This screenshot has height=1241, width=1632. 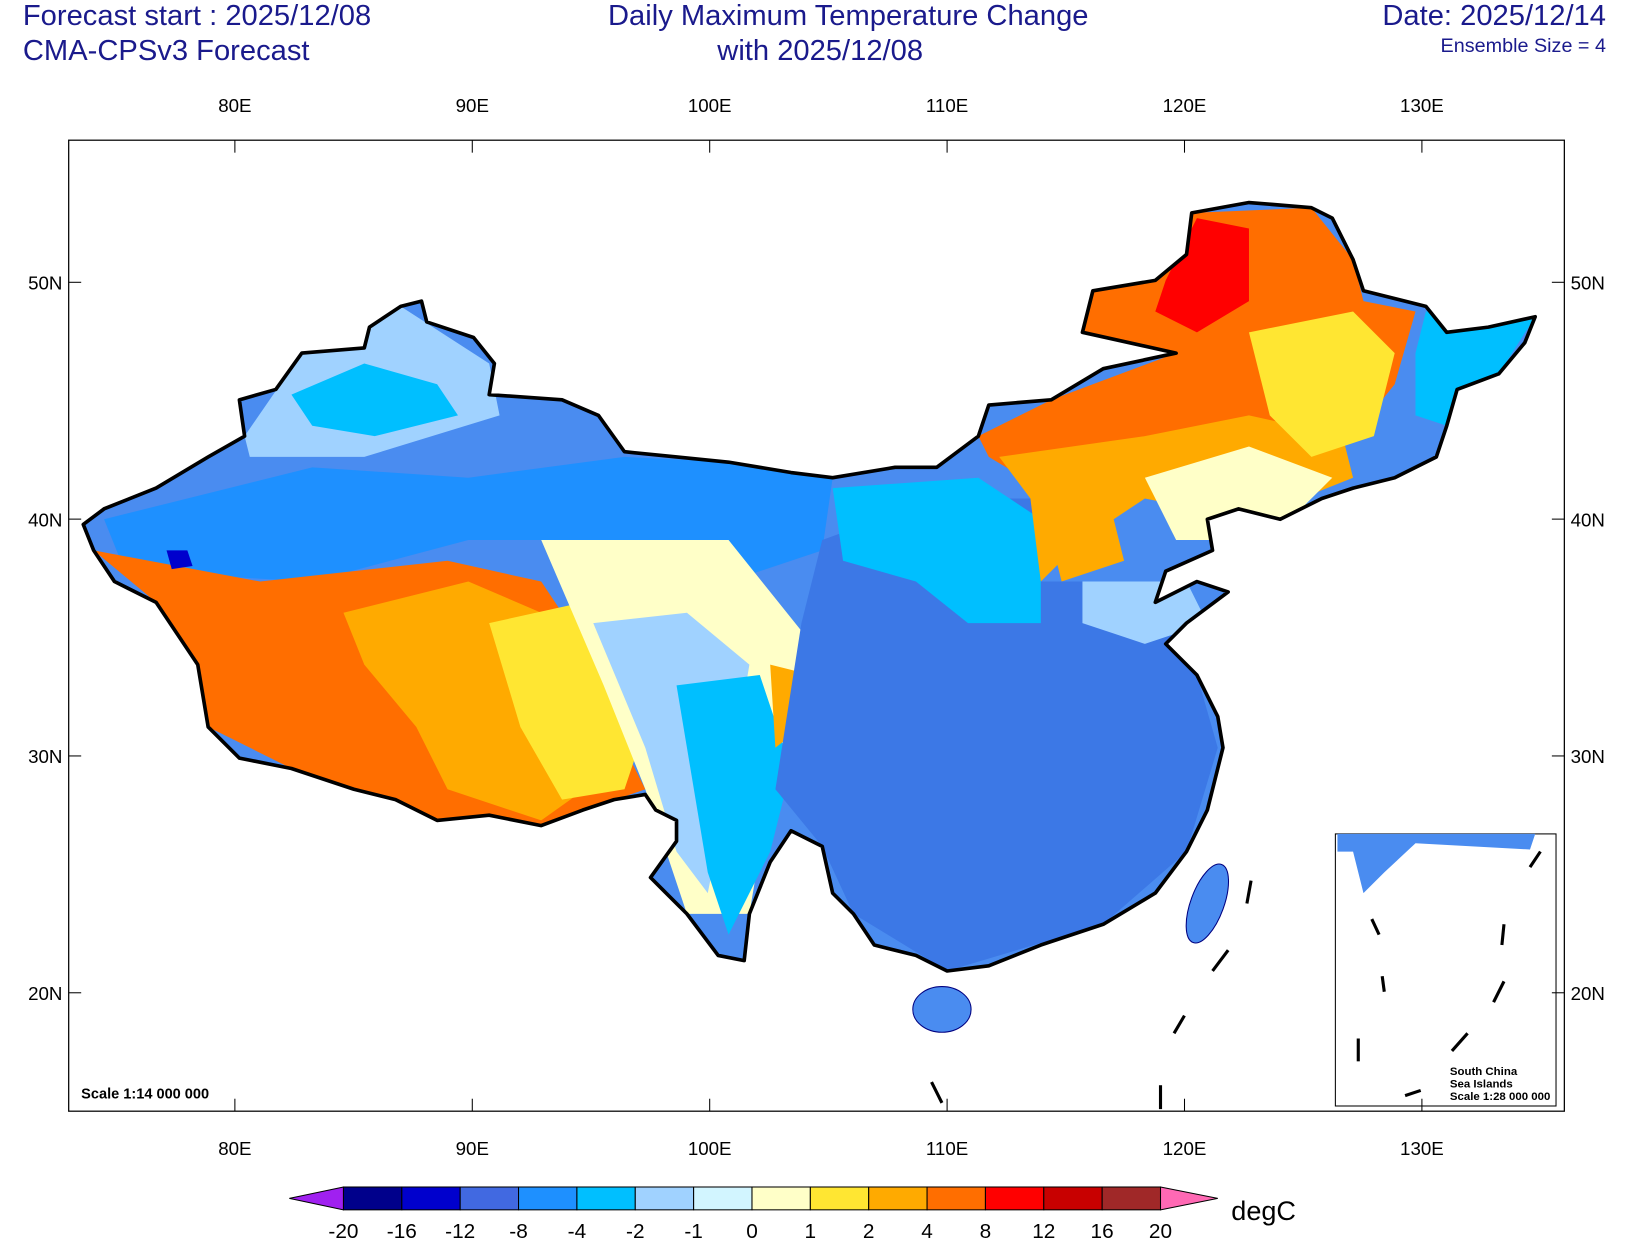 What do you see at coordinates (1494, 16) in the screenshot?
I see `date: Date: 2025/12/14` at bounding box center [1494, 16].